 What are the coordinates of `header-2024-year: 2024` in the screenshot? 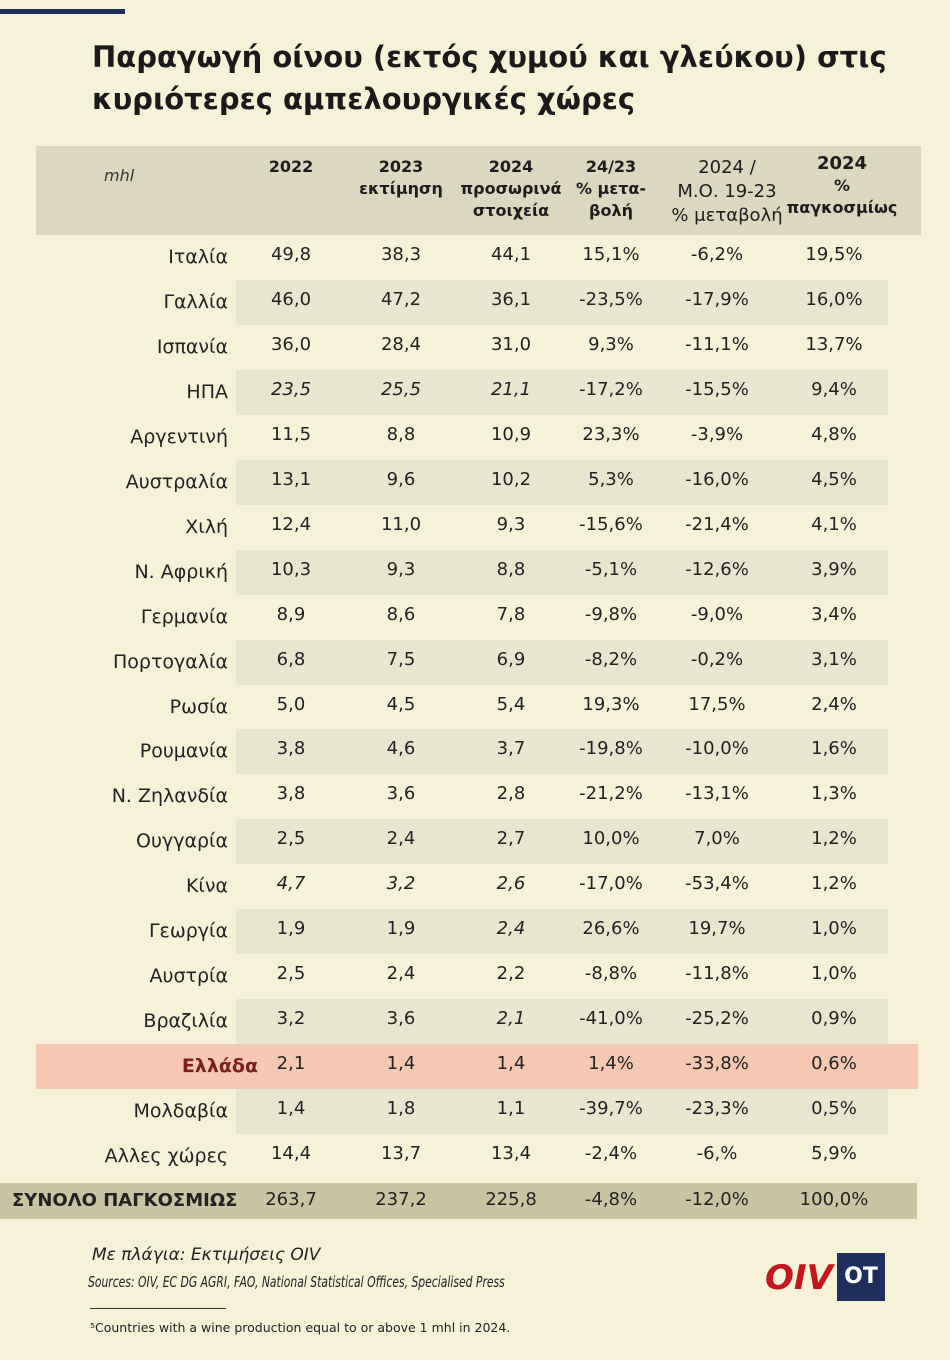 It's located at (511, 166).